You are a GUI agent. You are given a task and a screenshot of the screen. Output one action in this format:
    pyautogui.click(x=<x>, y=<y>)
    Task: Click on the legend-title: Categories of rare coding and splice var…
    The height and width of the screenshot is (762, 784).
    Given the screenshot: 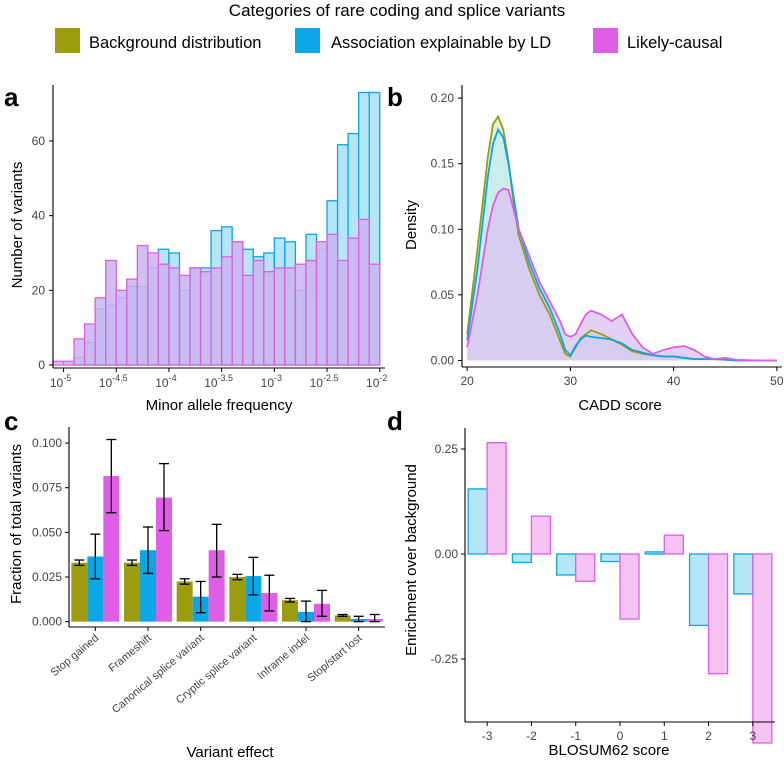 What is the action you would take?
    pyautogui.click(x=397, y=10)
    